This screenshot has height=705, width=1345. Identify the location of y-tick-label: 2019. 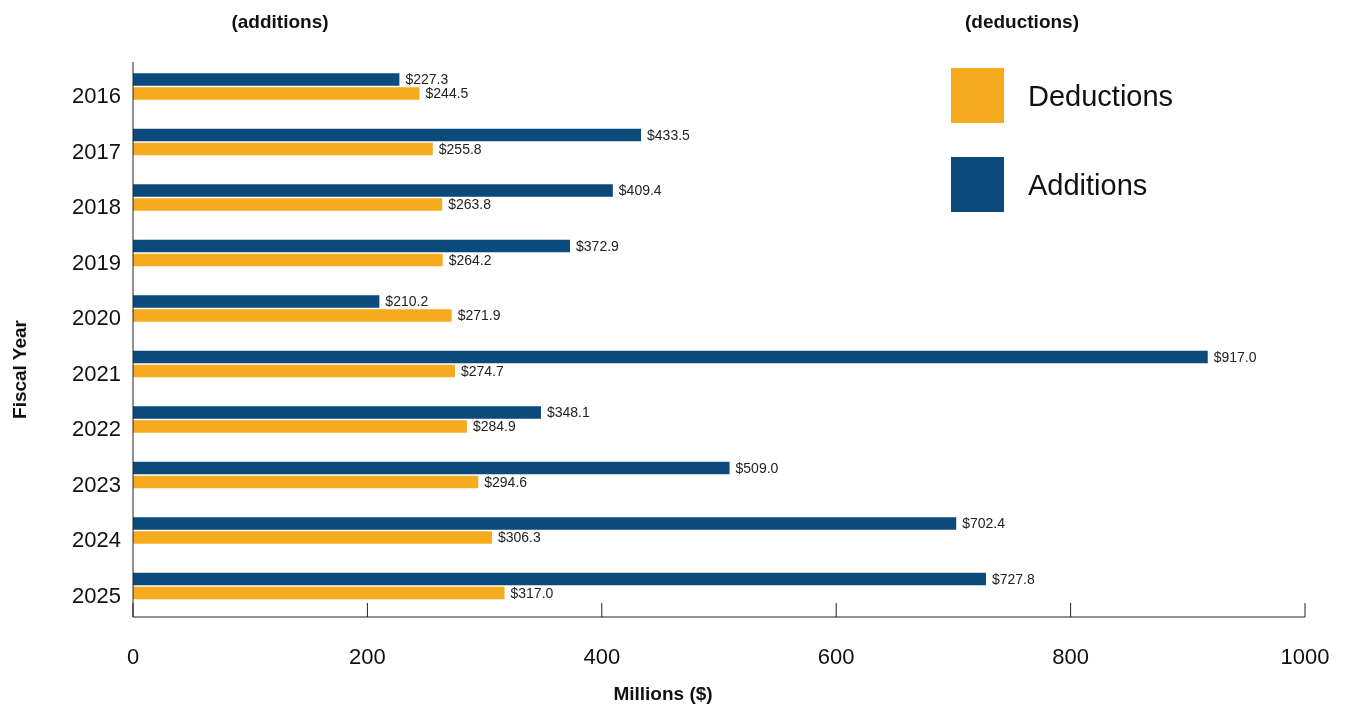
(96, 262).